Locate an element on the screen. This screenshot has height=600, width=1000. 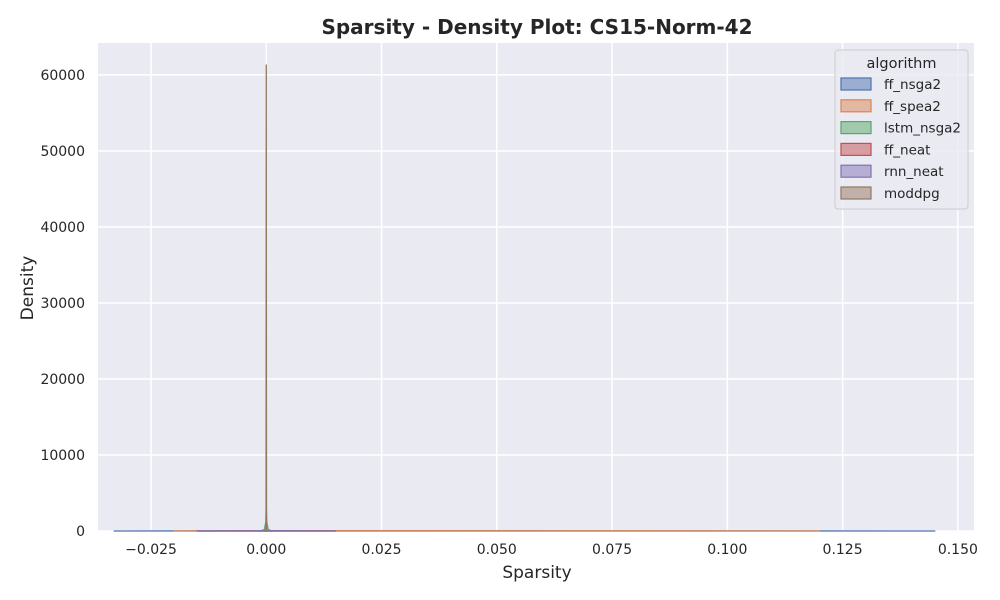
legend-label-moddpg: moddpg is located at coordinates (912, 194).